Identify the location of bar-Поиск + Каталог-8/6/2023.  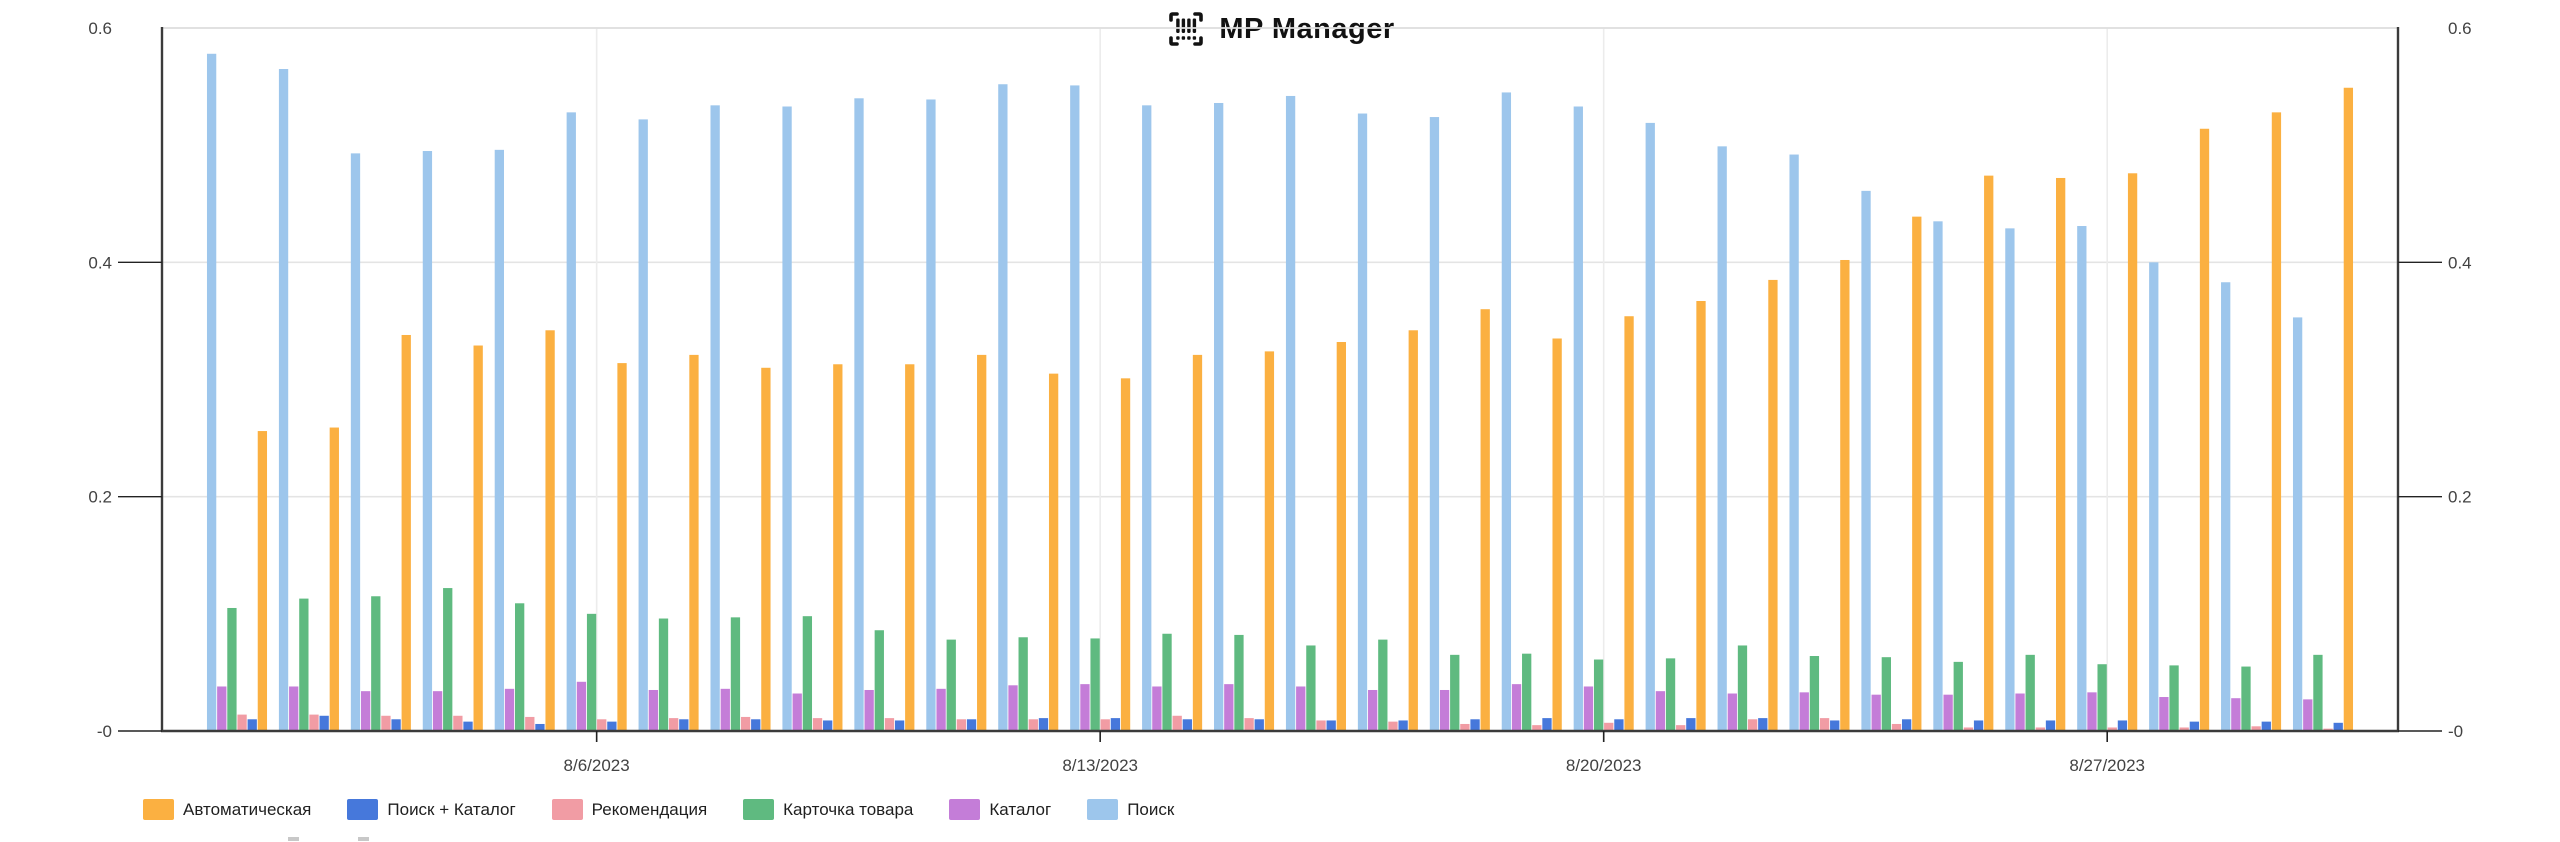
(612, 726).